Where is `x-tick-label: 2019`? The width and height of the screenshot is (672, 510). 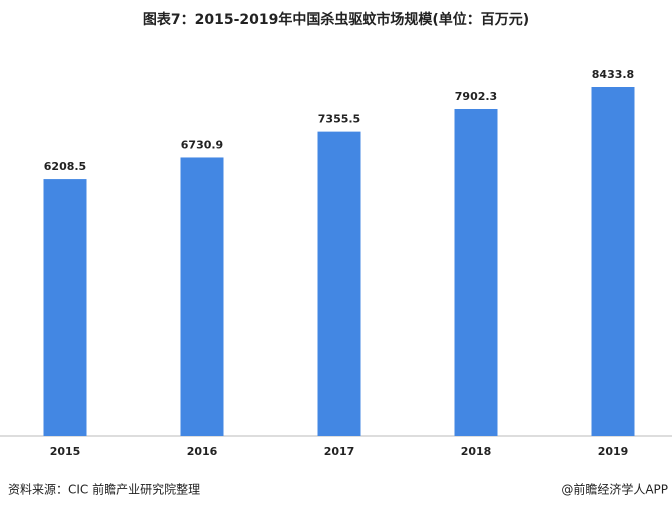
x-tick-label: 2019 is located at coordinates (613, 451).